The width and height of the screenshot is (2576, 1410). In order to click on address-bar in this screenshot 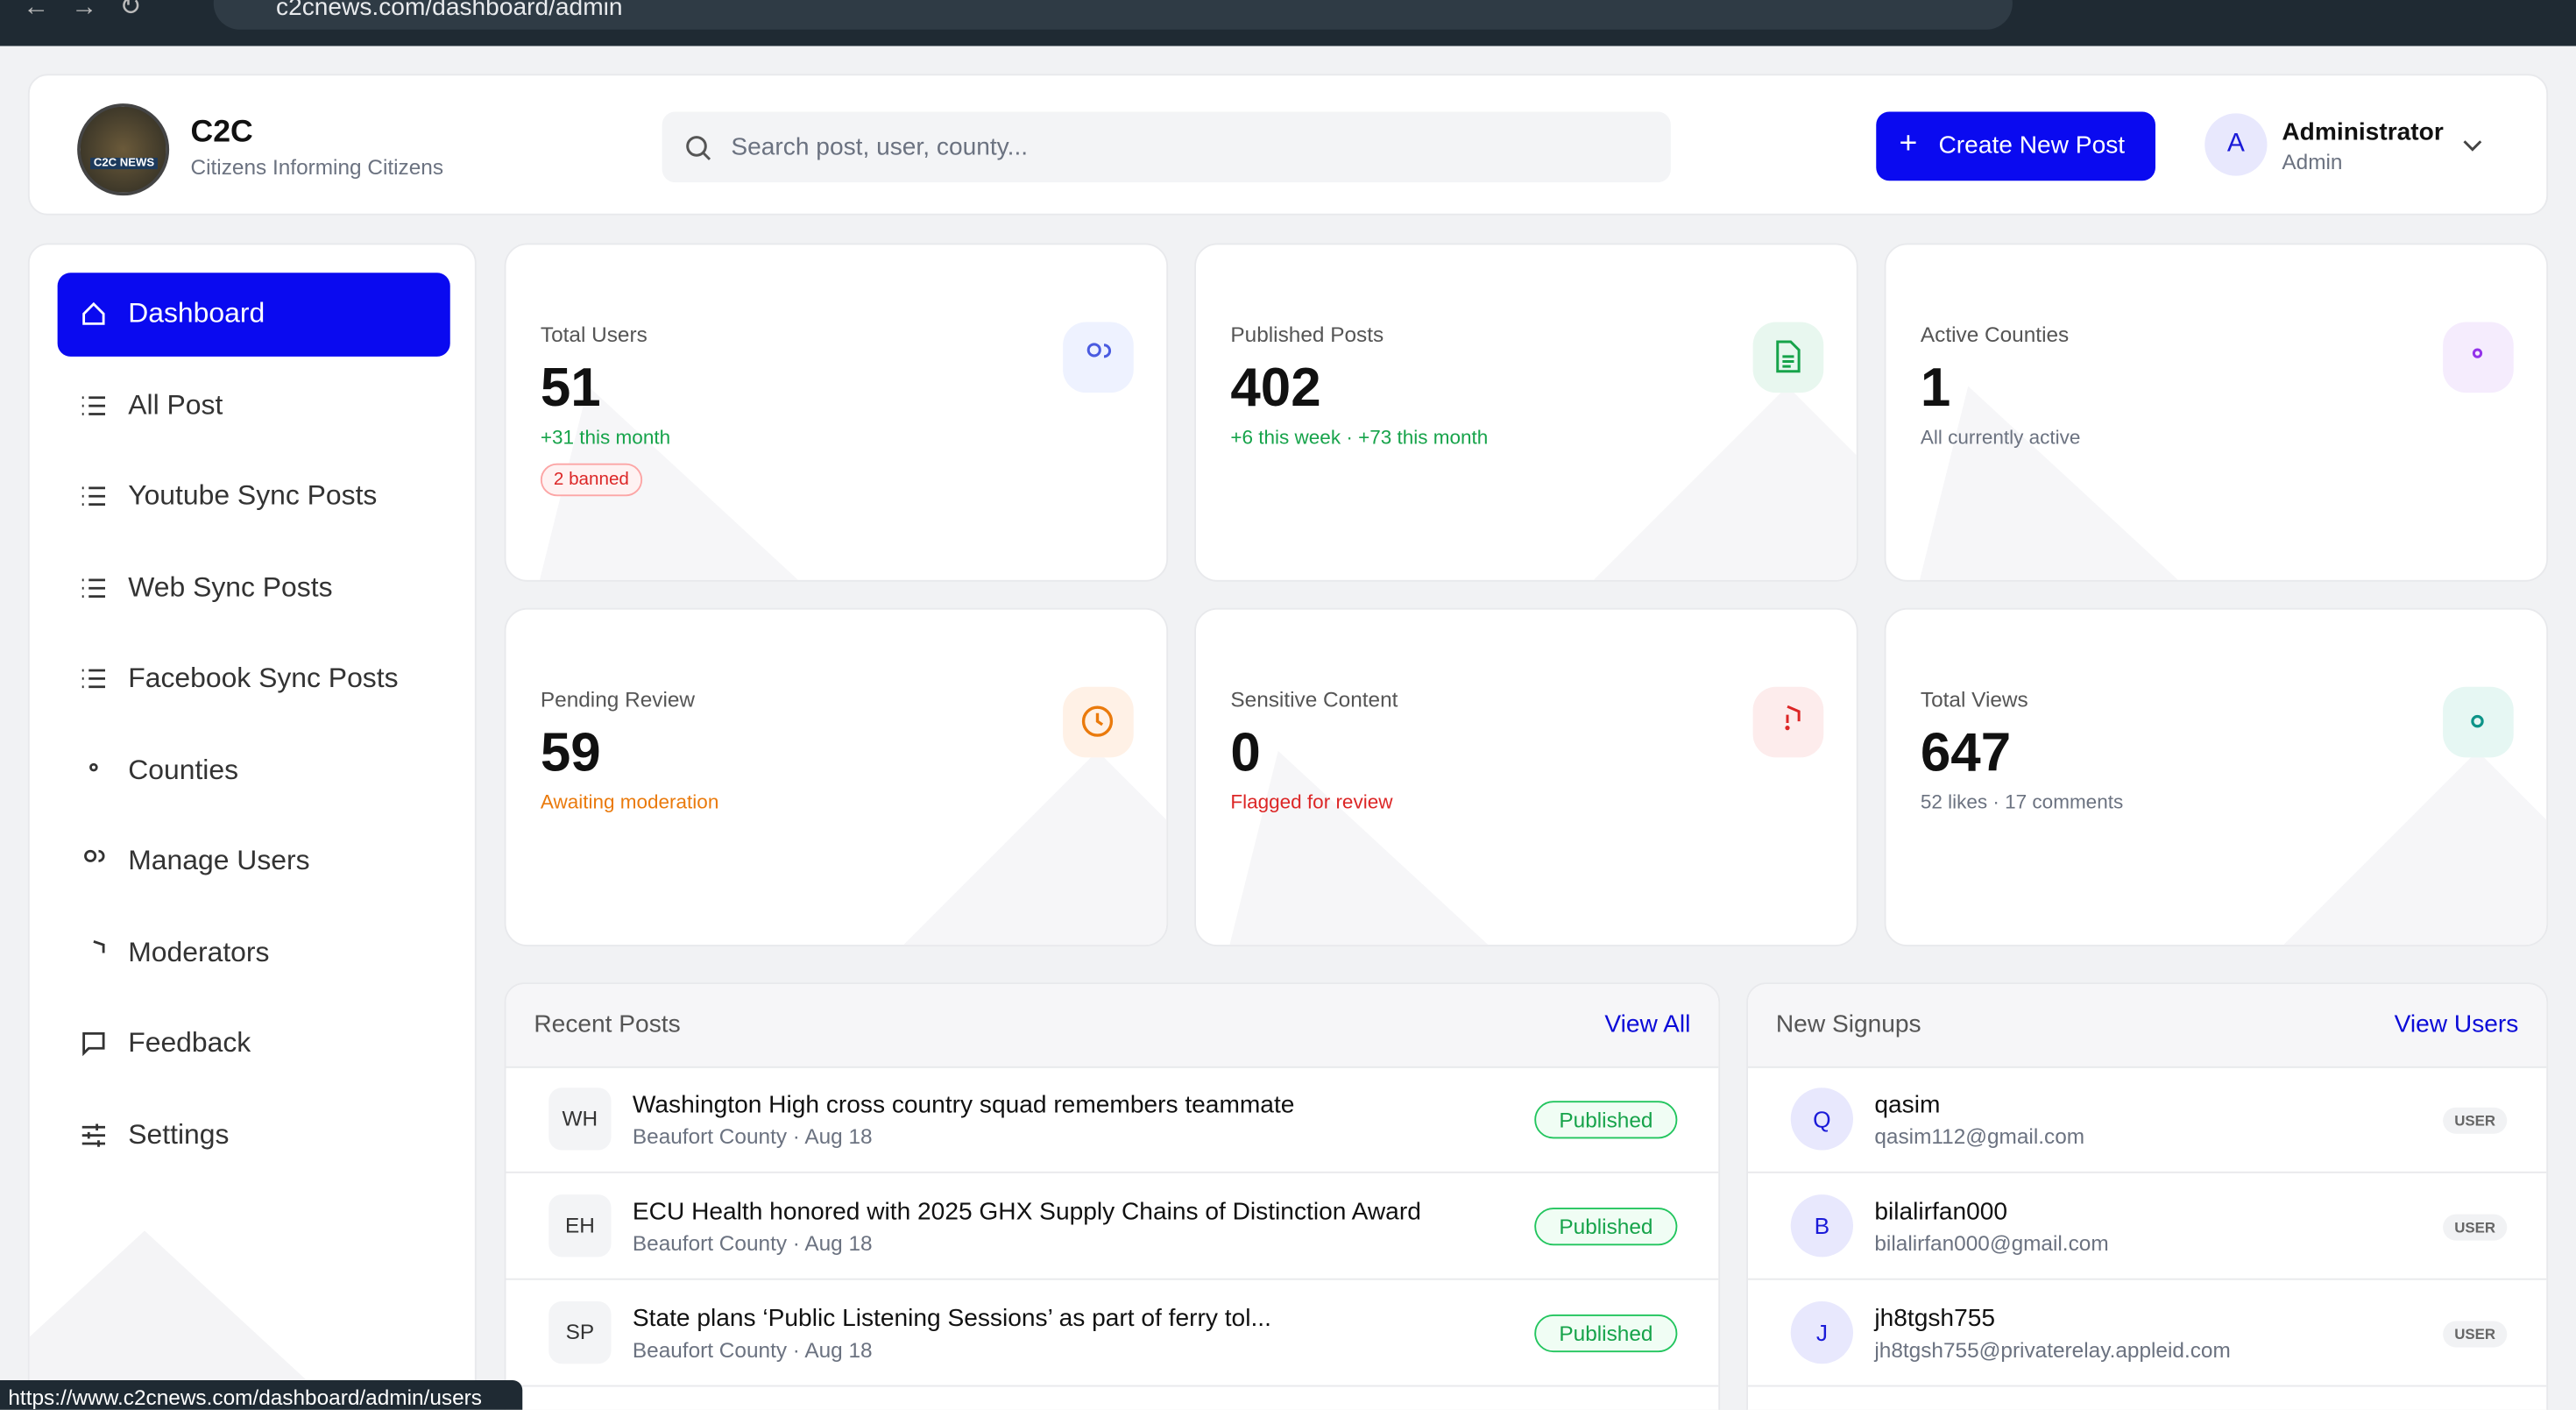, I will do `click(1113, 15)`.